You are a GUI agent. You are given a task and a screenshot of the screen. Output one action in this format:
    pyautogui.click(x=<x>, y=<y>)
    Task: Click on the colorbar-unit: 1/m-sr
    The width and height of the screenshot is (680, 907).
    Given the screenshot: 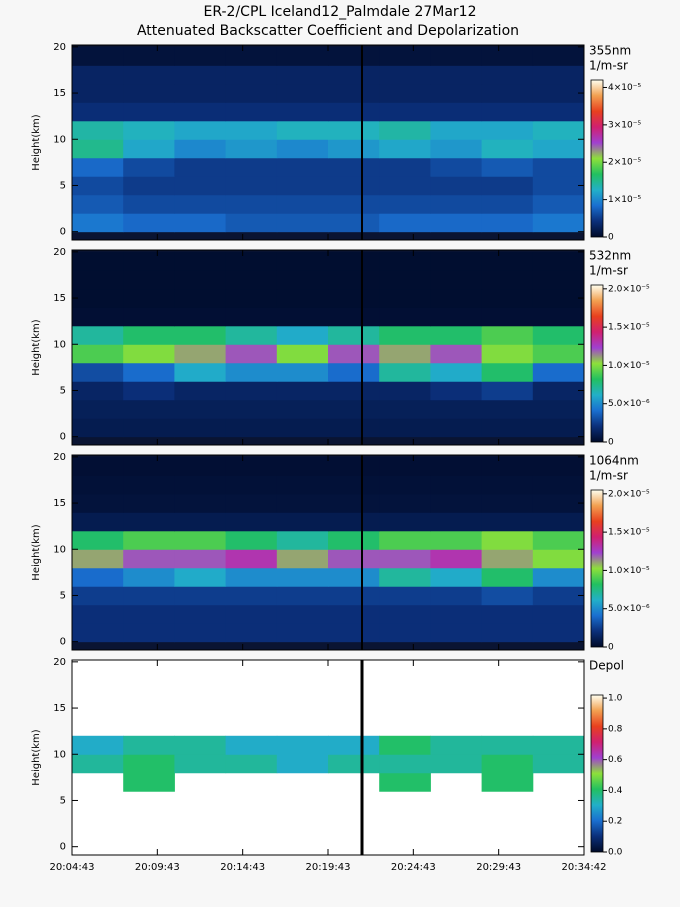 What is the action you would take?
    pyautogui.click(x=608, y=66)
    